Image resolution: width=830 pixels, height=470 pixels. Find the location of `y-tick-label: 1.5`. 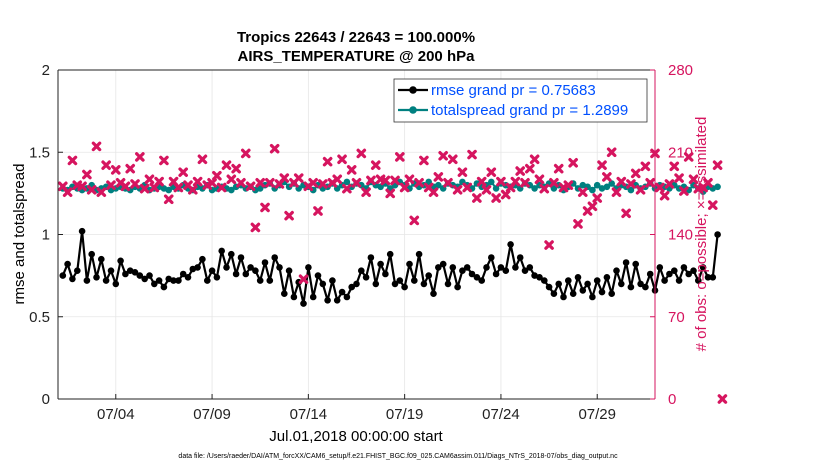

y-tick-label: 1.5 is located at coordinates (39, 152).